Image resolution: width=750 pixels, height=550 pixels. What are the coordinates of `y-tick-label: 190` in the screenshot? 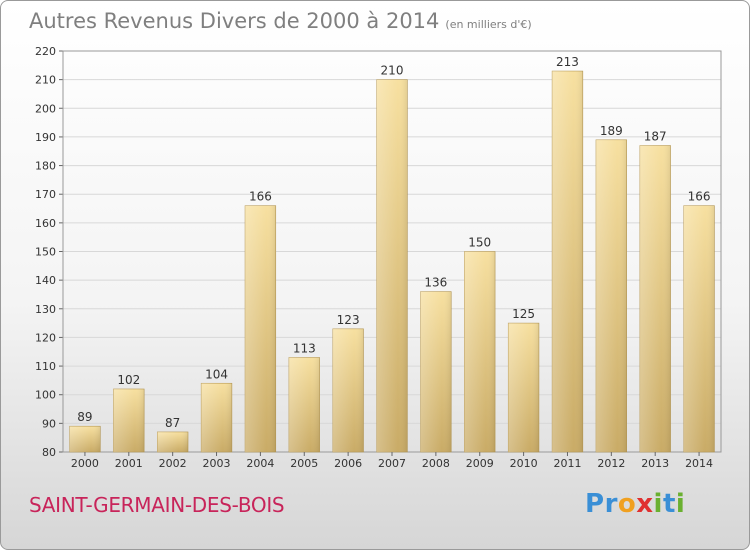 It's located at (45, 137).